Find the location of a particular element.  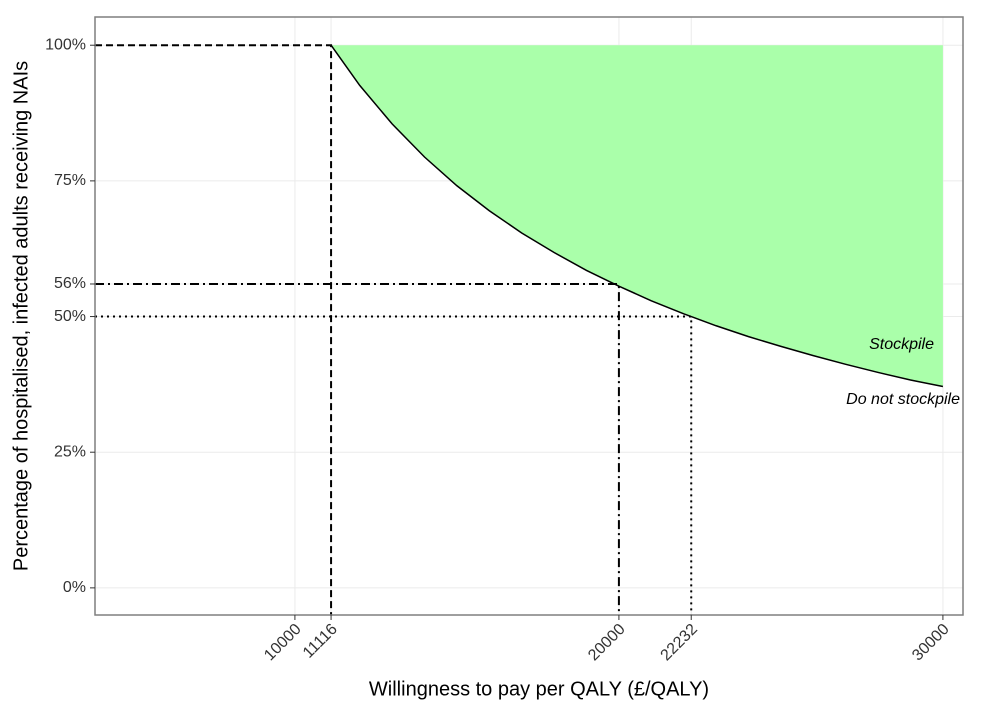

y-tick-label: 50% is located at coordinates (70, 316).